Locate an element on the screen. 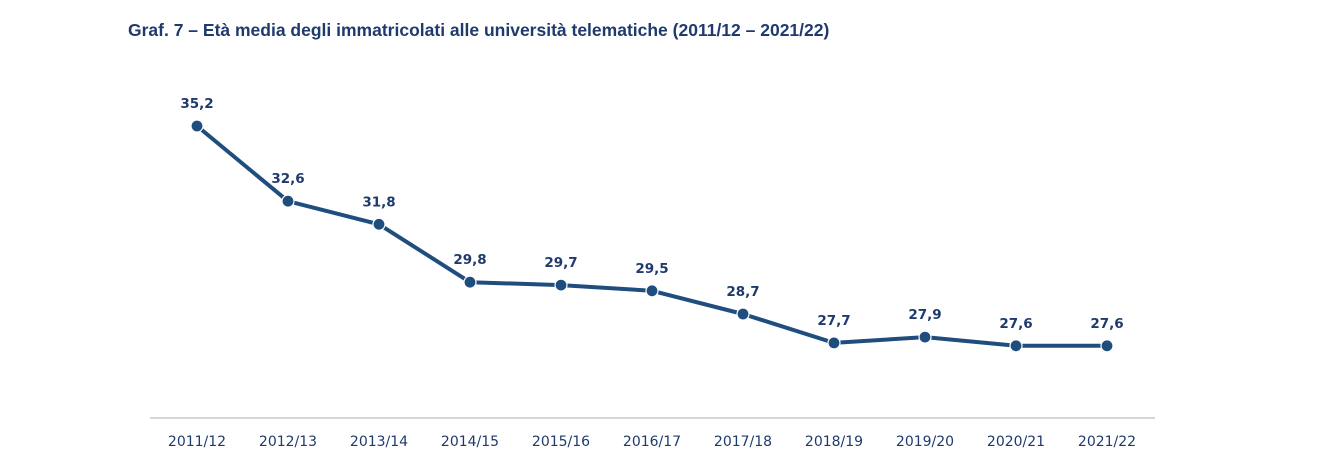 Image resolution: width=1331 pixels, height=470 pixels. x-tick-label: 2018/19 is located at coordinates (834, 442).